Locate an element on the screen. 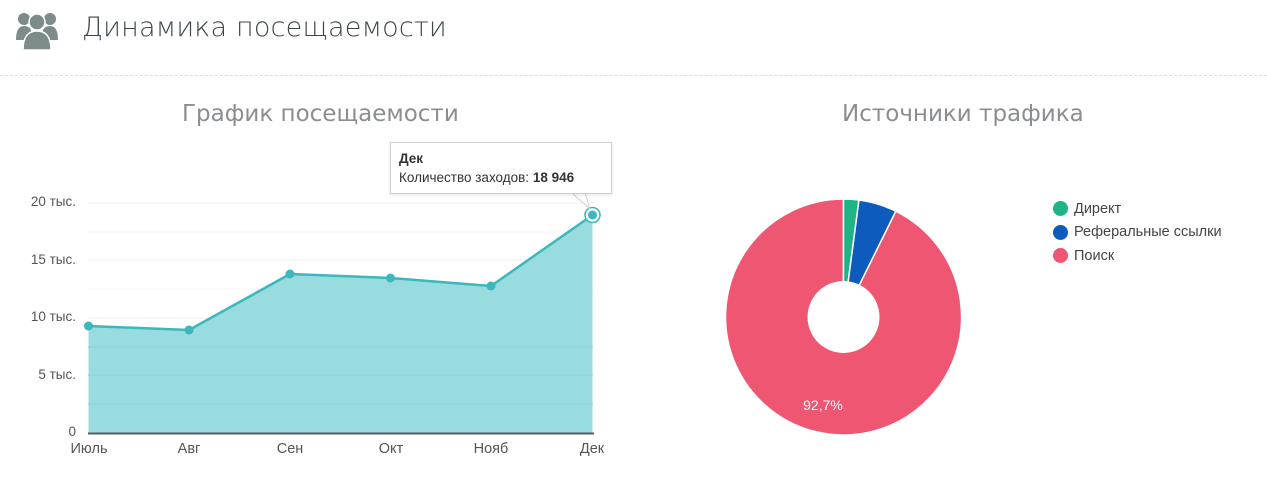 This screenshot has height=494, width=1267. series-line is located at coordinates (341, 272).